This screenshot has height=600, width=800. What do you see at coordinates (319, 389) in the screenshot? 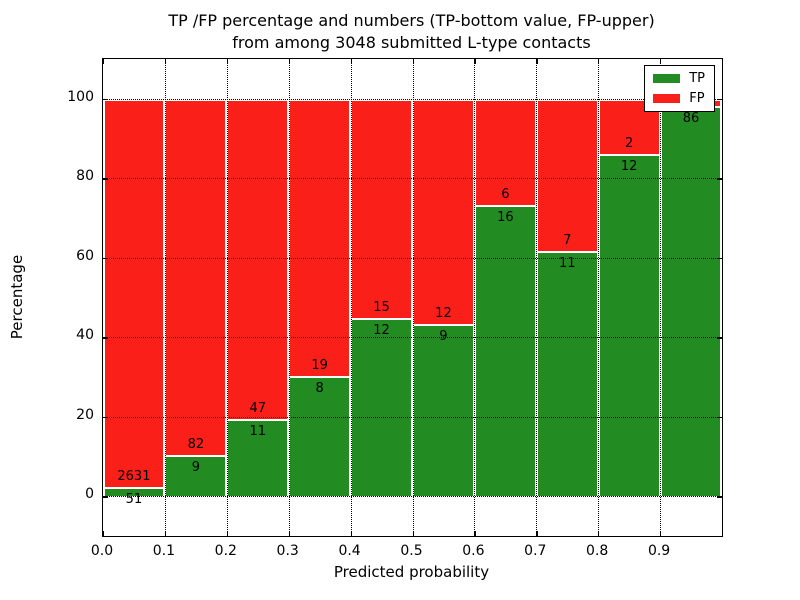
I see `tp-count-label: 8` at bounding box center [319, 389].